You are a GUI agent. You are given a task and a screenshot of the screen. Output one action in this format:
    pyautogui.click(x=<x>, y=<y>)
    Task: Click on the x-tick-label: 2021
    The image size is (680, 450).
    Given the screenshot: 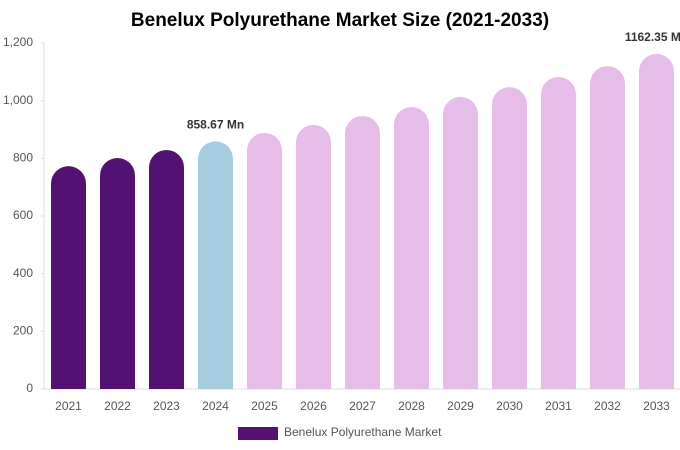 What is the action you would take?
    pyautogui.click(x=68, y=406)
    